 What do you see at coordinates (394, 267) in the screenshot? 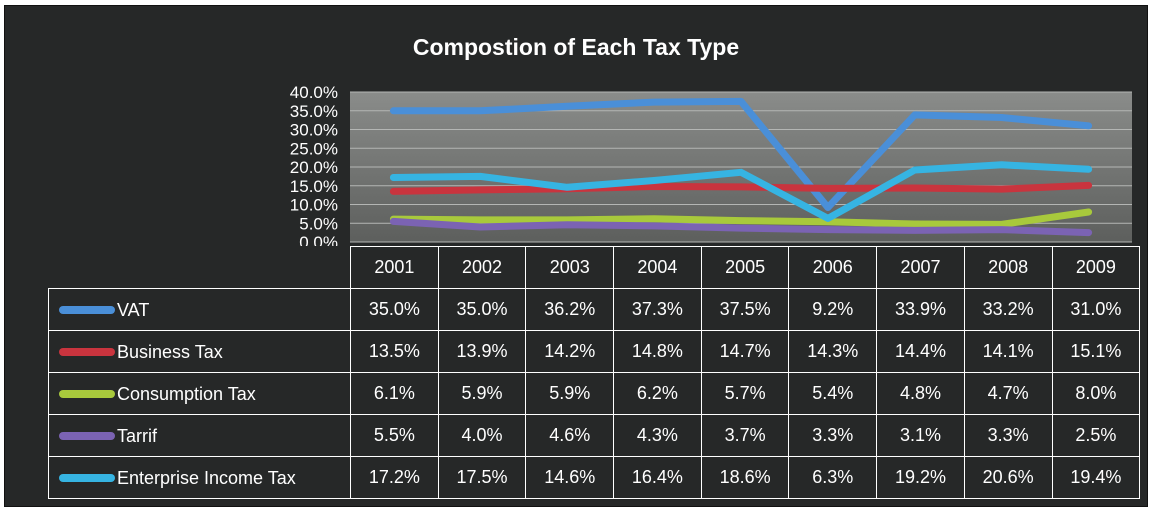
I see `year-header: 2001` at bounding box center [394, 267].